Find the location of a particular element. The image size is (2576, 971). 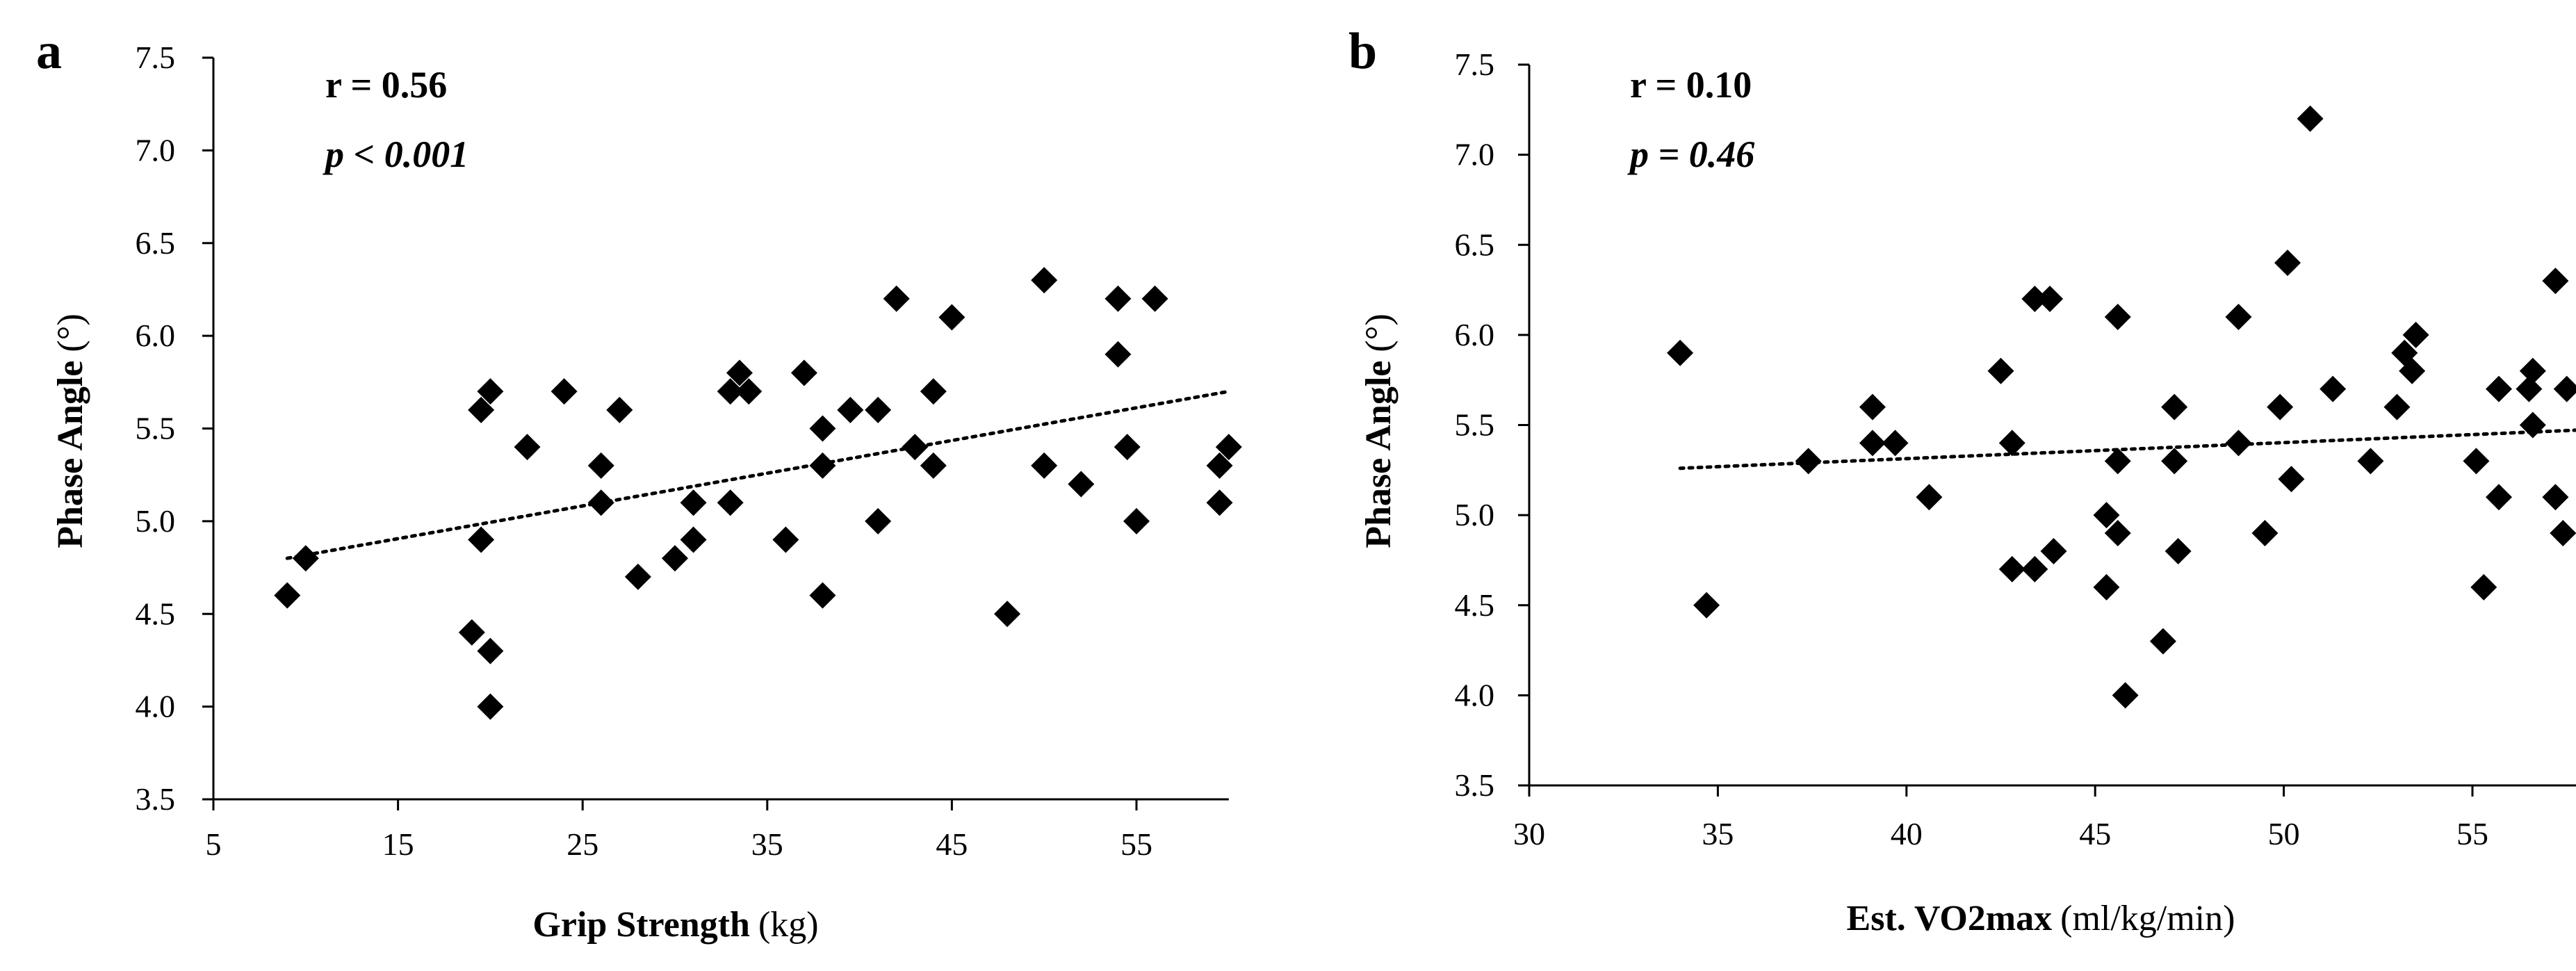

panel-a-y-tick-label: 5.0 is located at coordinates (156, 521).